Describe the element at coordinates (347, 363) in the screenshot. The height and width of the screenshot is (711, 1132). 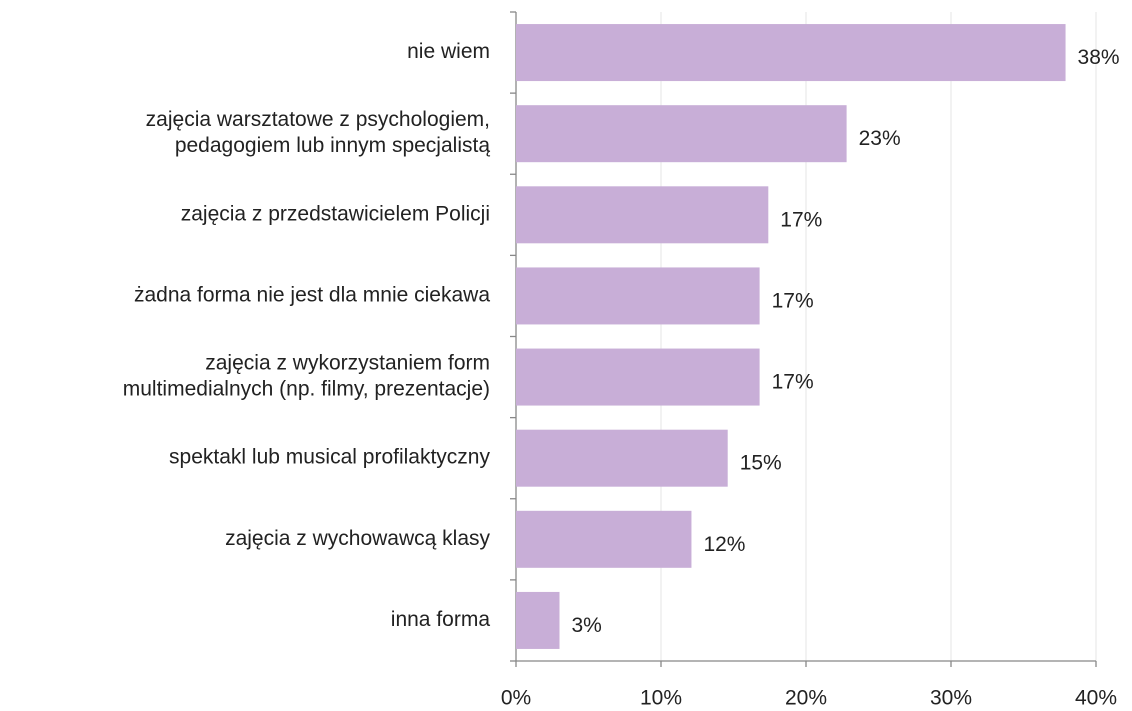
I see `category-label: zajęcia z wykorzystaniem form` at that location.